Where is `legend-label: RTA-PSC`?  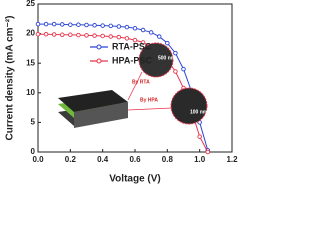 legend-label: RTA-PSC is located at coordinates (132, 46).